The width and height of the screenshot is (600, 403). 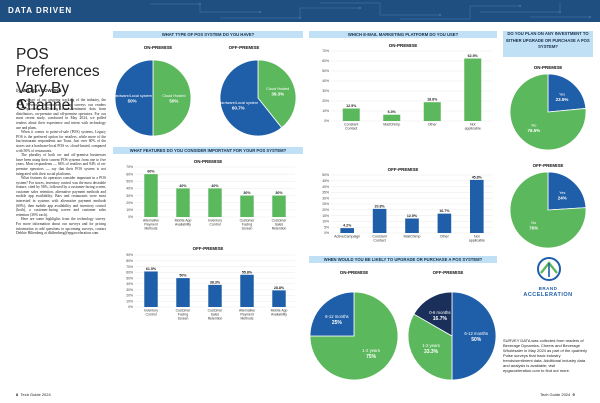 What do you see at coordinates (129, 290) in the screenshot?
I see `tick-label: 30%` at bounding box center [129, 290].